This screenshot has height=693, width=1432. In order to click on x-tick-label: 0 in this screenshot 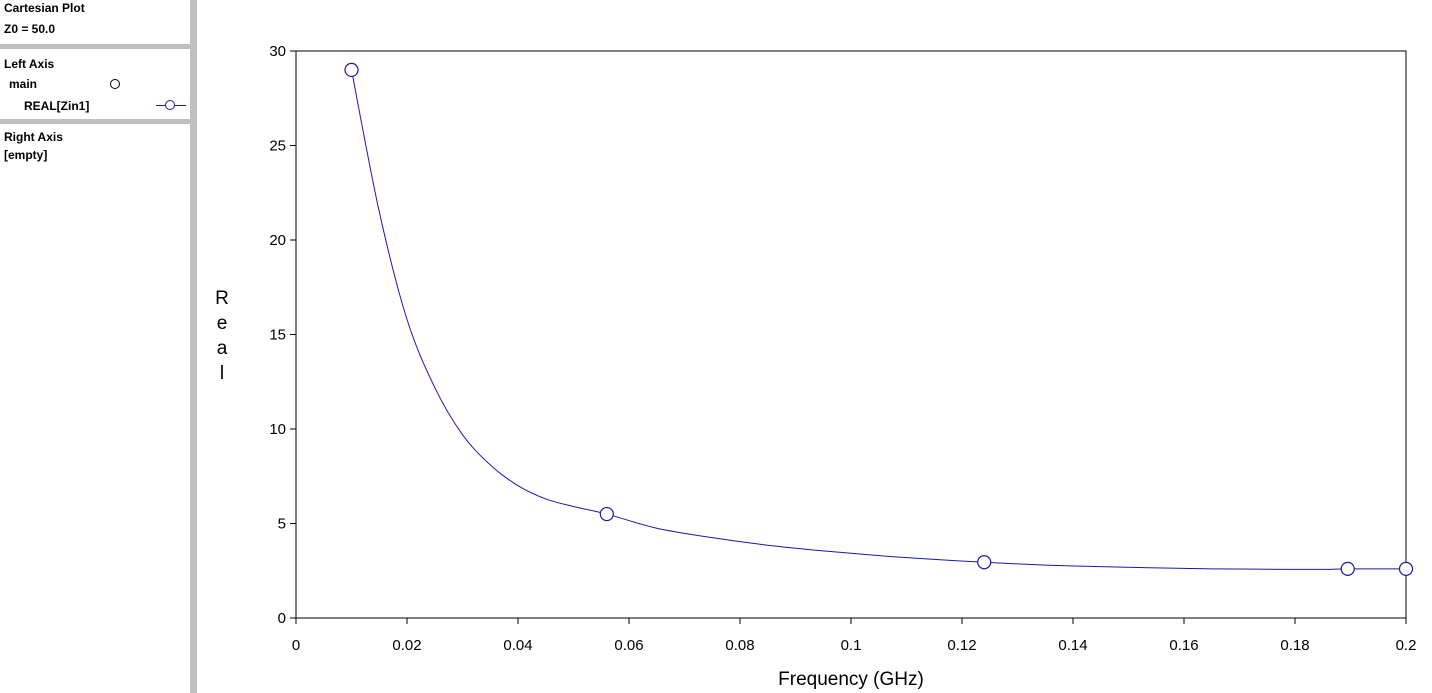, I will do `click(296, 645)`.